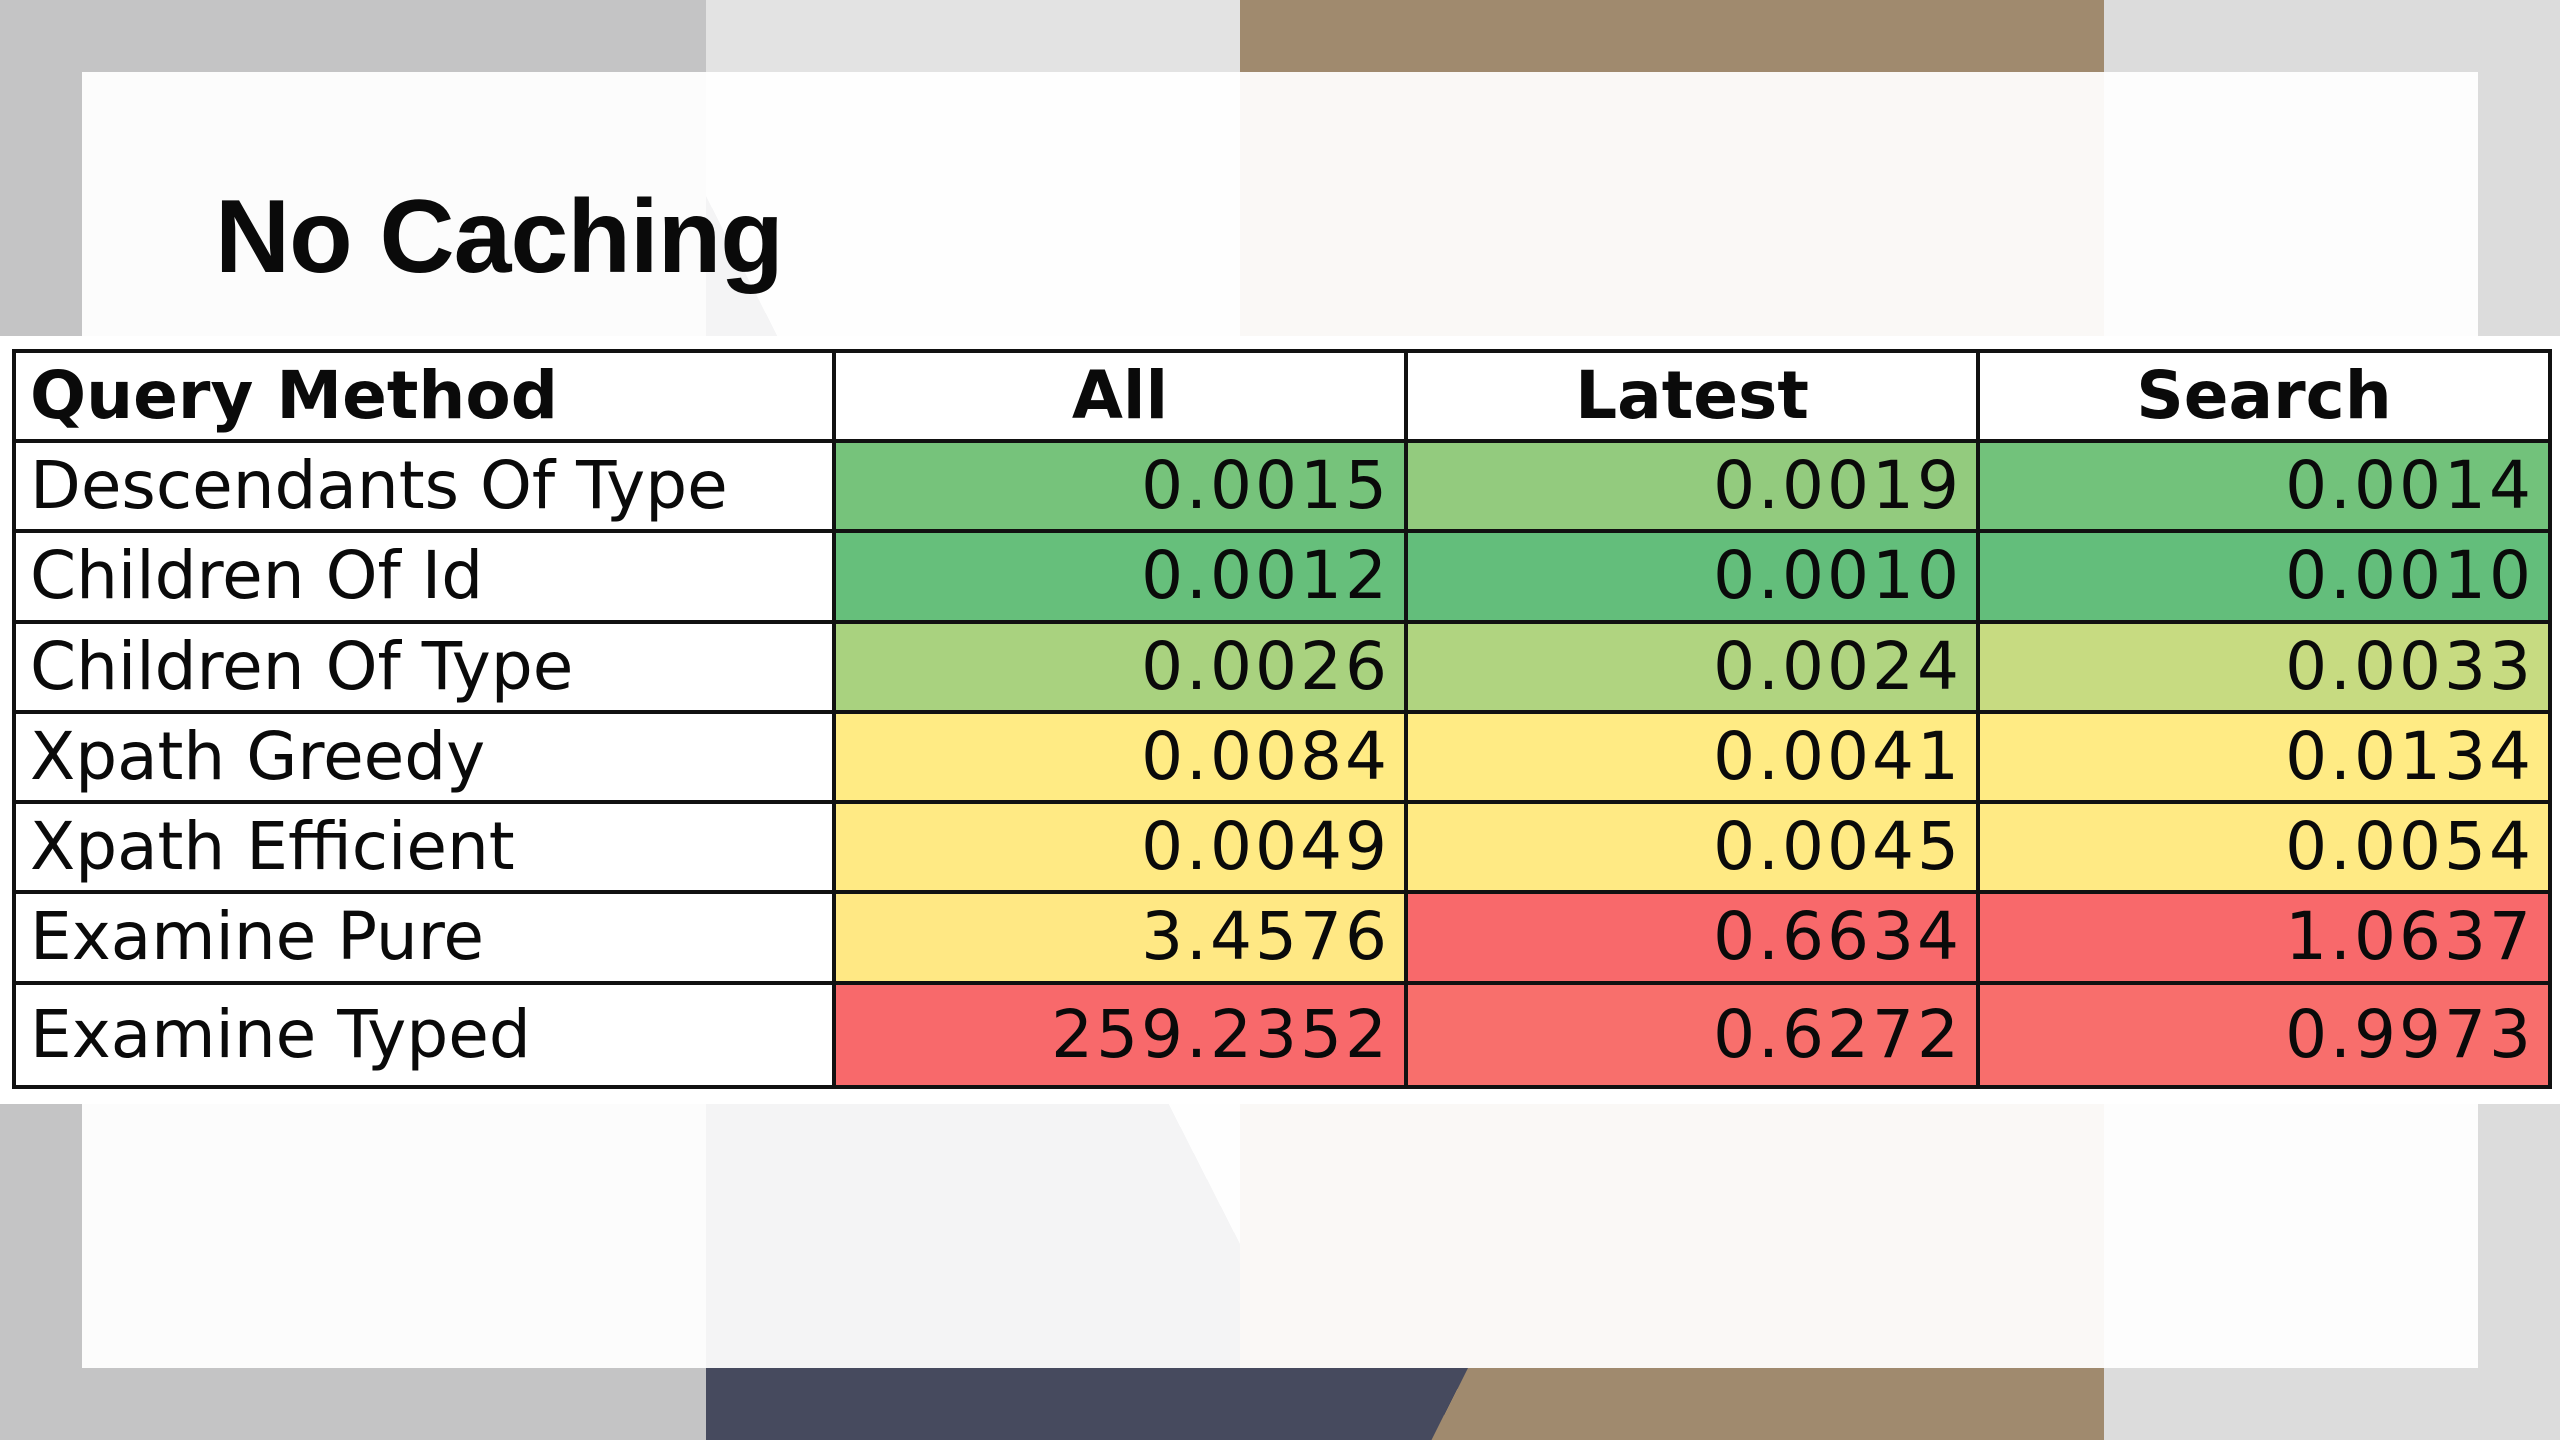 This screenshot has height=1440, width=2560. I want to click on table-row: Examine Pure 3.4576 0.6634 1.0637, so click(1282, 937).